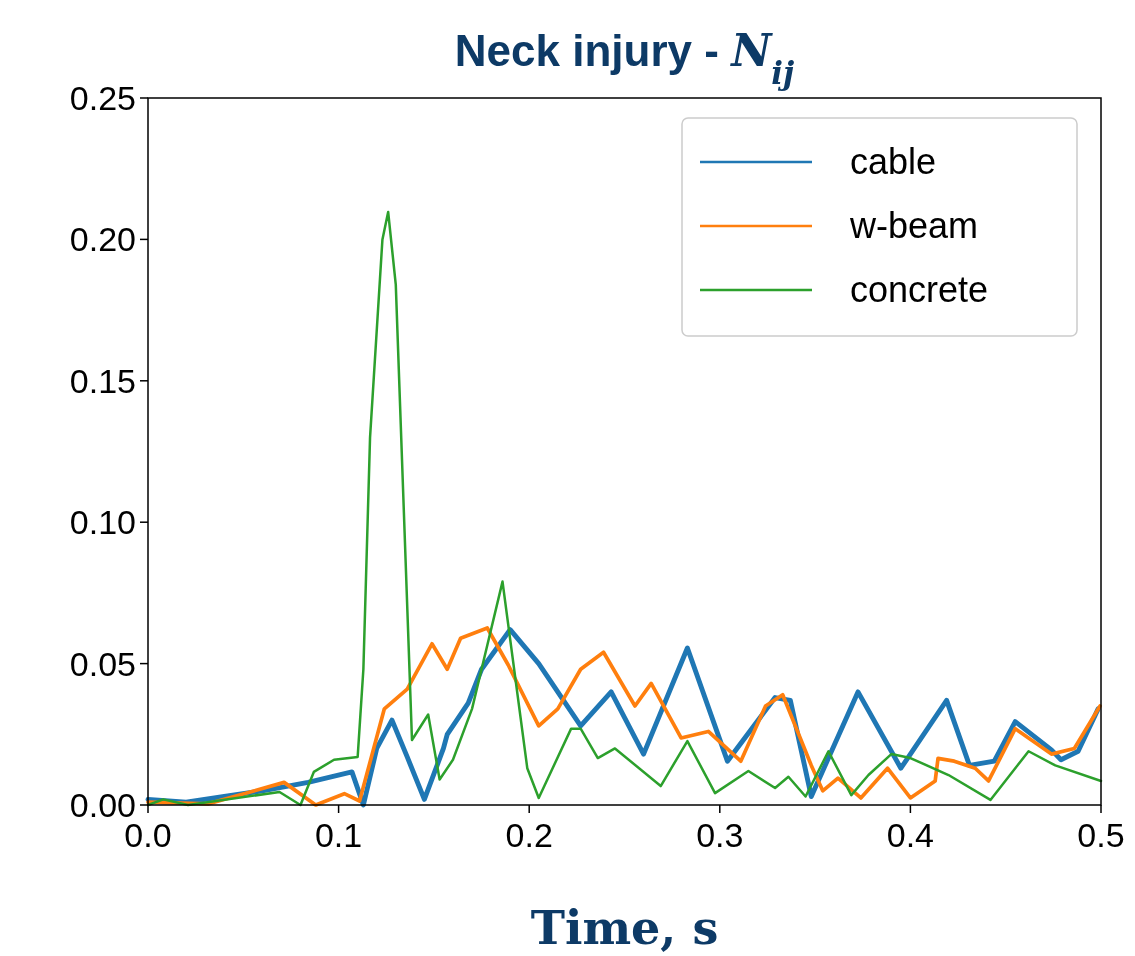 This screenshot has height=956, width=1135. What do you see at coordinates (1101, 835) in the screenshot?
I see `x-tick-label: 0.5` at bounding box center [1101, 835].